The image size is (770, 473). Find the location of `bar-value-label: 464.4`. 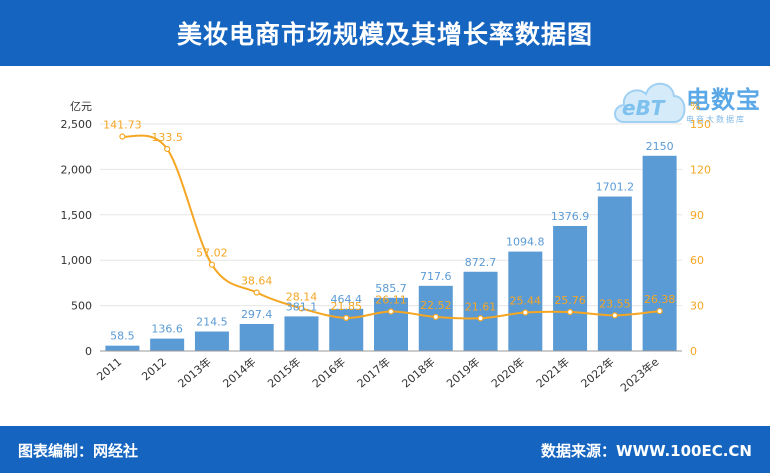

bar-value-label: 464.4 is located at coordinates (346, 299).